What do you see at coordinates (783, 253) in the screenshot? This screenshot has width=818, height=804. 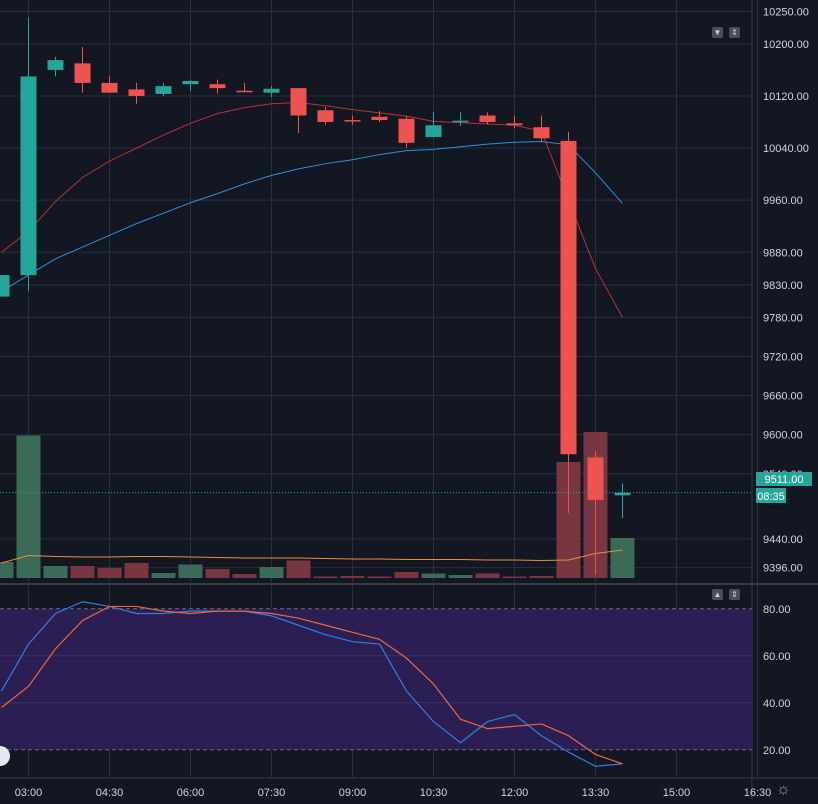 I see `price-tick-label: 9880.00` at bounding box center [783, 253].